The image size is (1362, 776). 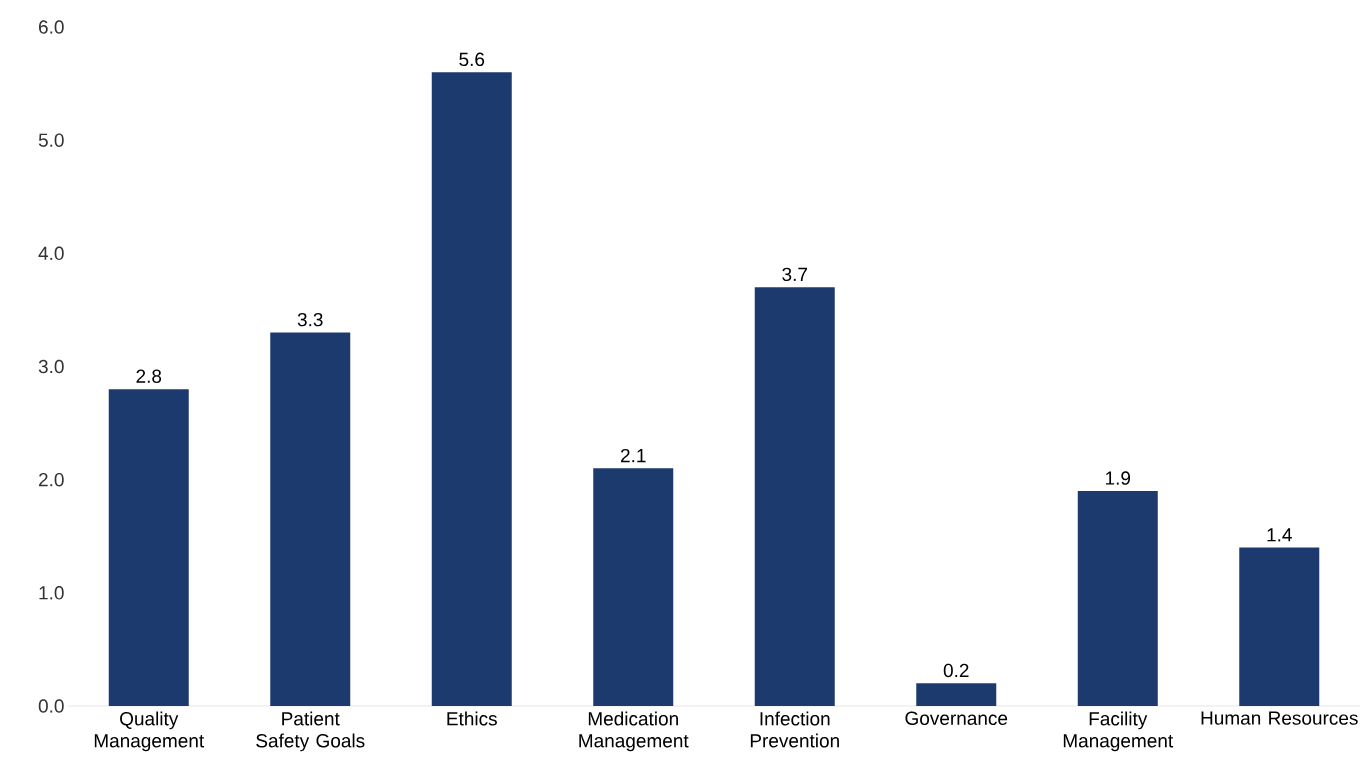 I want to click on data-label: 0.2, so click(x=956, y=670).